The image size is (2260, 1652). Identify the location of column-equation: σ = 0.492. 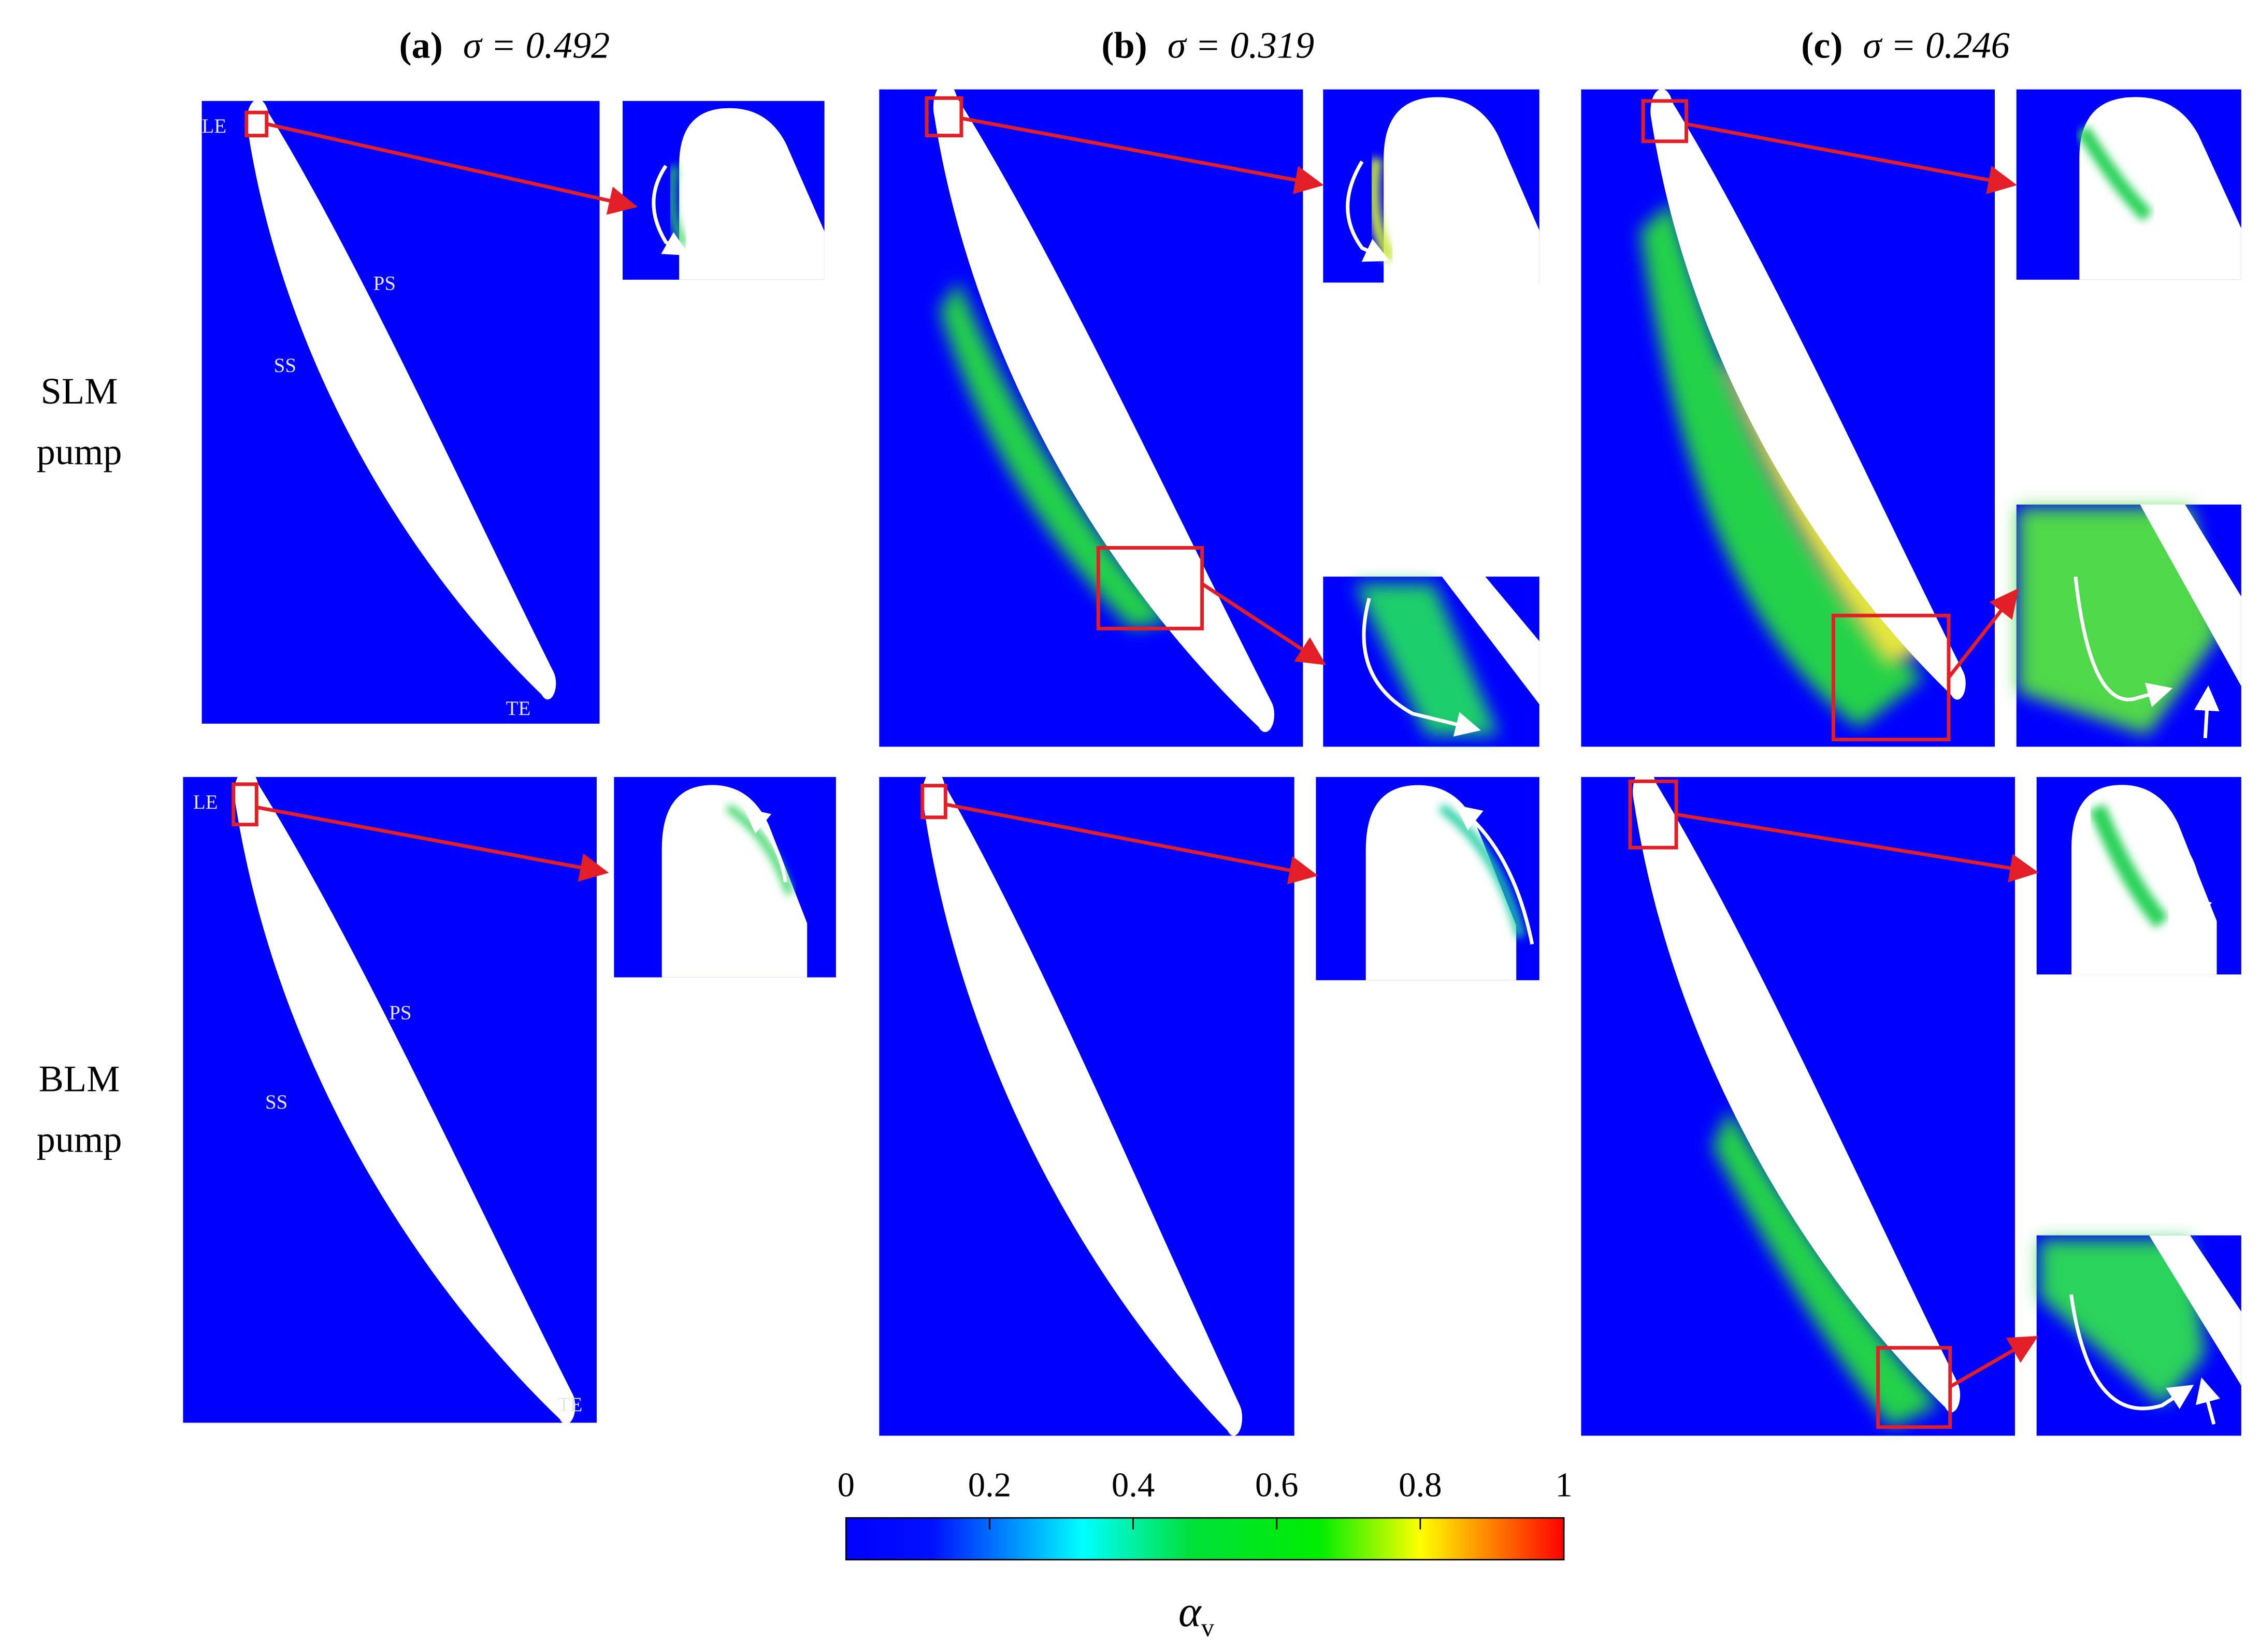
(536, 45).